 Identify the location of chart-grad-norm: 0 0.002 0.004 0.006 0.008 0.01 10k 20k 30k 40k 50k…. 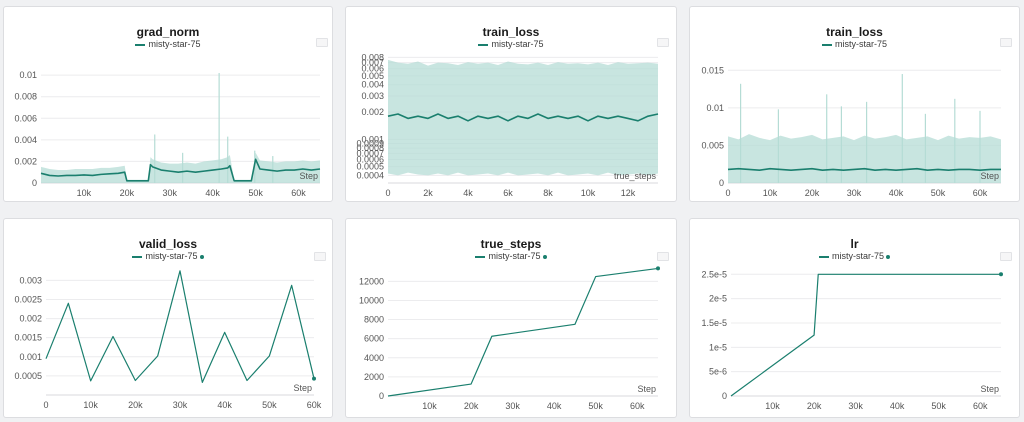
(167, 134).